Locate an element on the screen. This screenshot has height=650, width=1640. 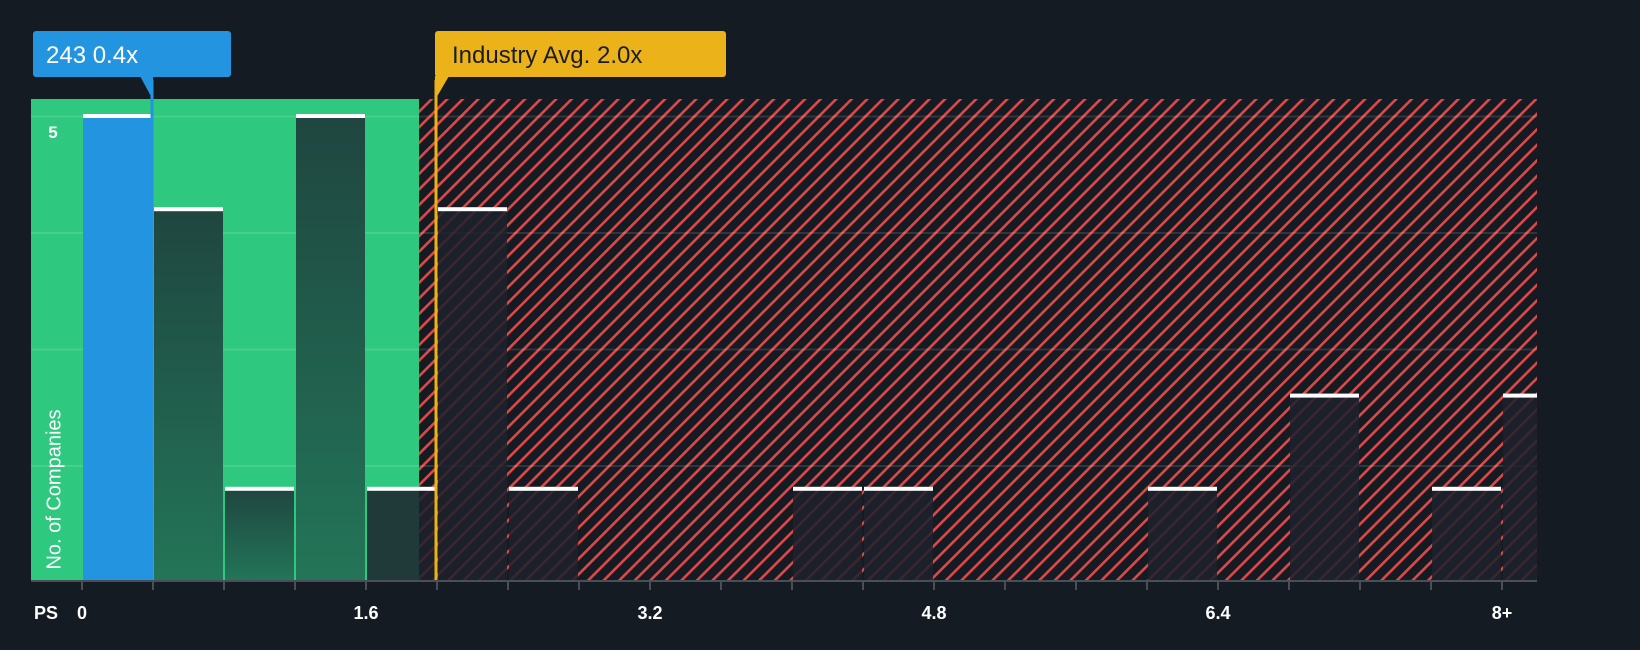
company-callout is located at coordinates (132, 54).